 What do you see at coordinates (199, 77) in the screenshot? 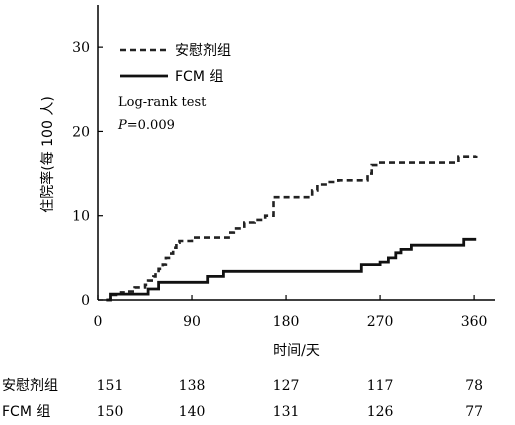
I see `legend-label: FCM 组` at bounding box center [199, 77].